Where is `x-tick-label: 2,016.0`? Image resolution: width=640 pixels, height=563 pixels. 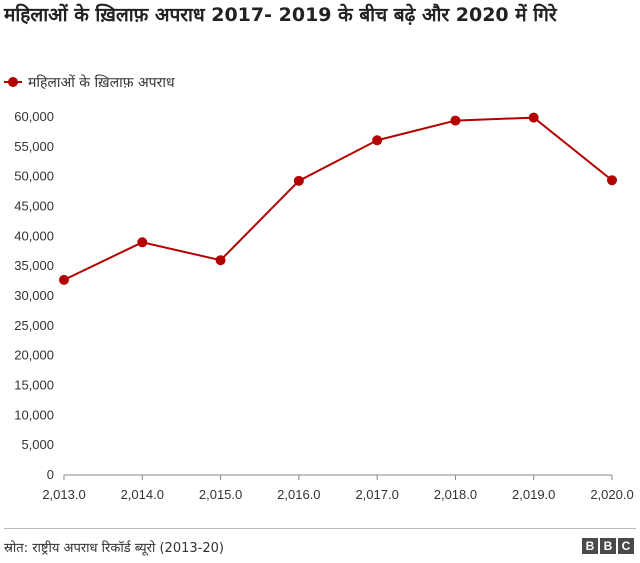 x-tick-label: 2,016.0 is located at coordinates (298, 494).